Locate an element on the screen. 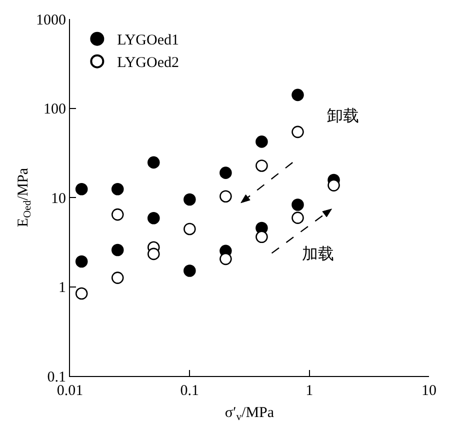  y-tick-label: 0.1 is located at coordinates (56, 377).